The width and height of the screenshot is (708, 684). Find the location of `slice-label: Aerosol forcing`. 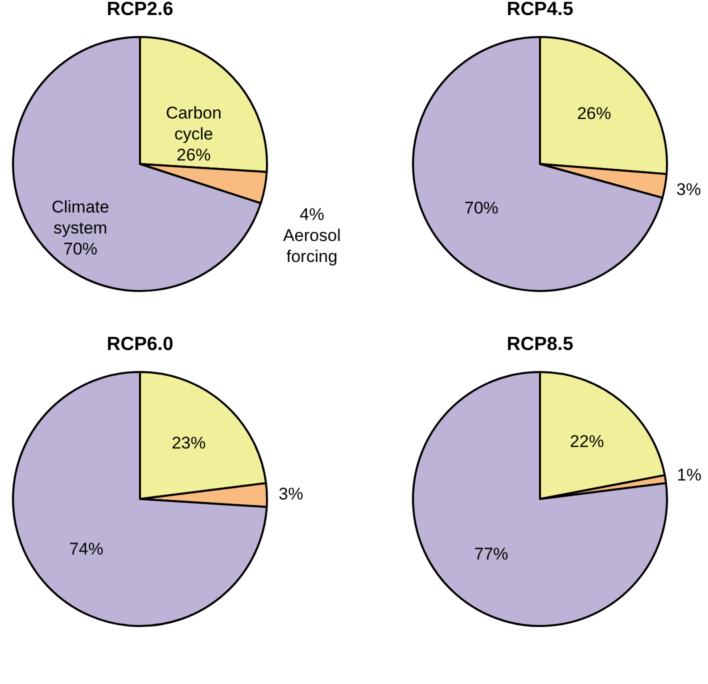

slice-label: Aerosol forcing is located at coordinates (312, 246).